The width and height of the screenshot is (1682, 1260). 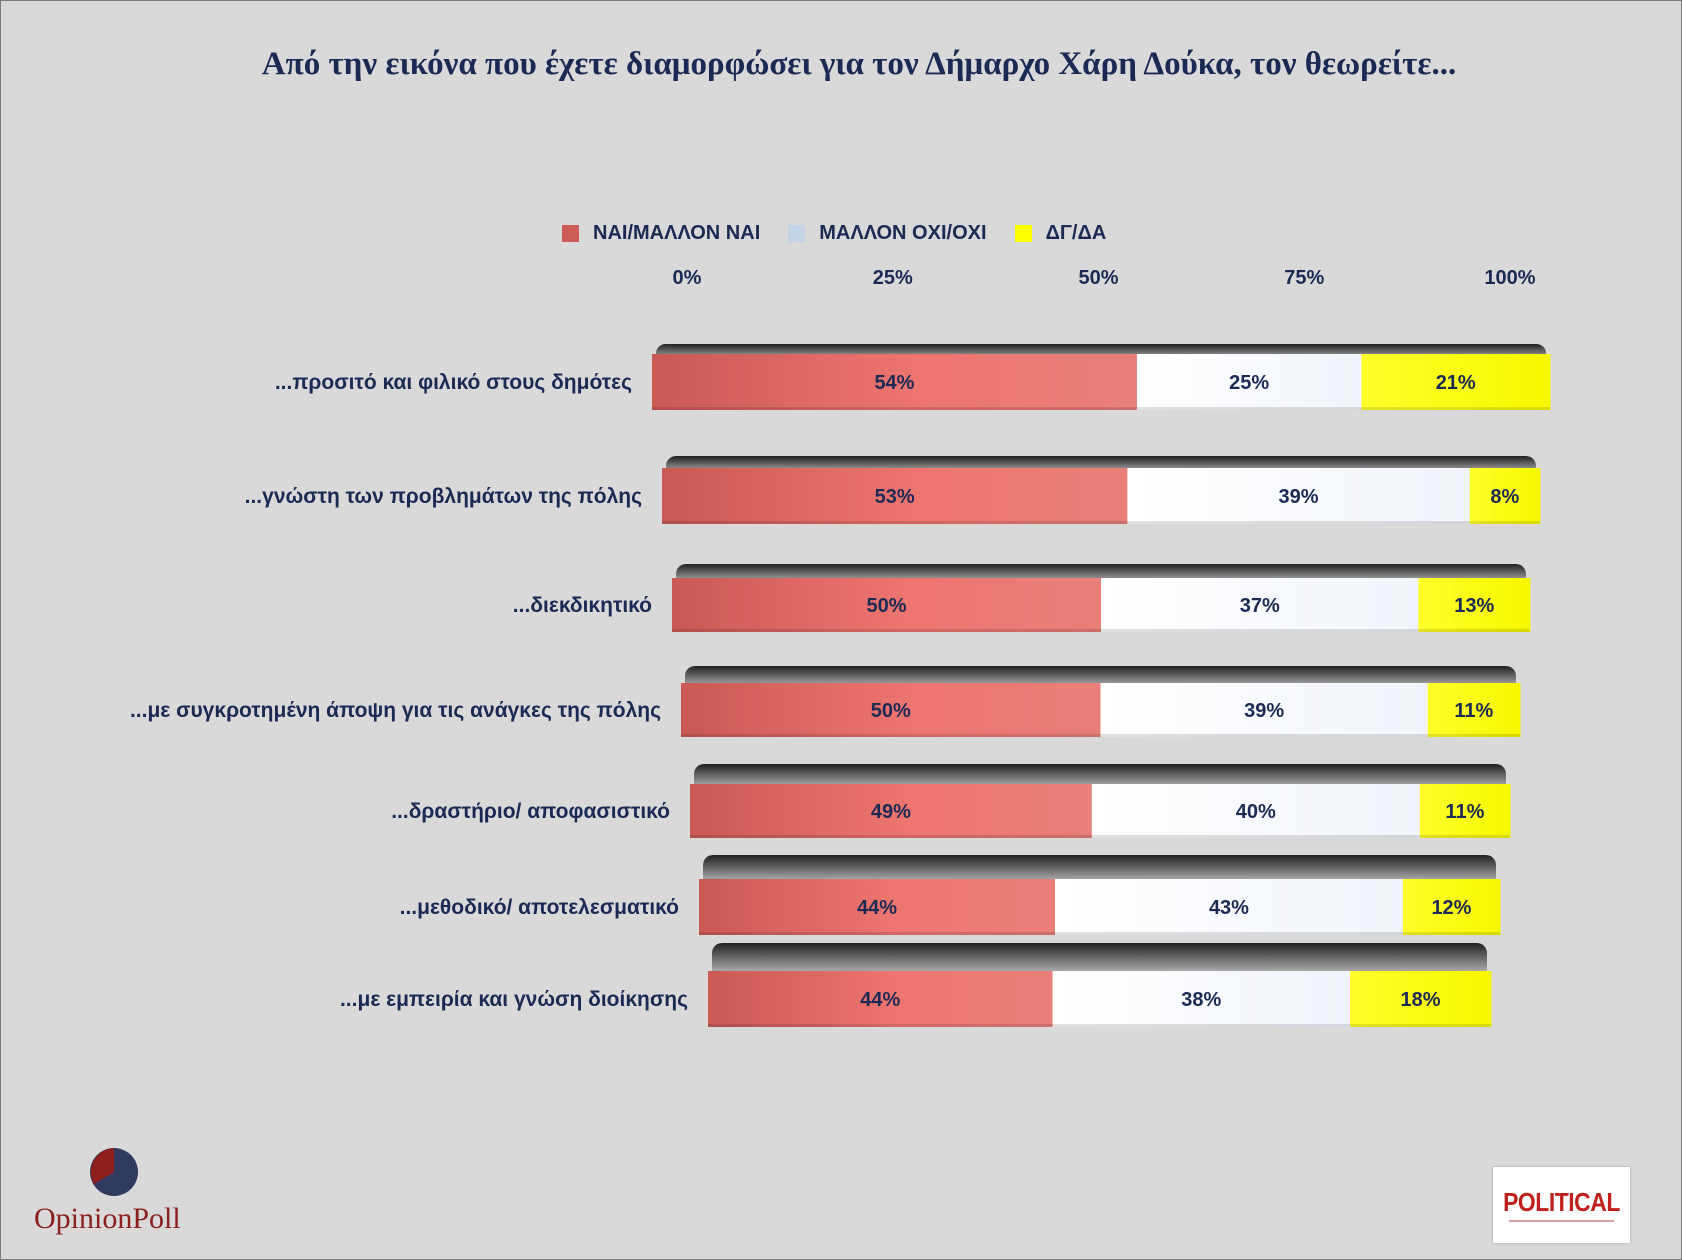 I want to click on bar-row: 50% 39% 11%, so click(x=1101, y=701).